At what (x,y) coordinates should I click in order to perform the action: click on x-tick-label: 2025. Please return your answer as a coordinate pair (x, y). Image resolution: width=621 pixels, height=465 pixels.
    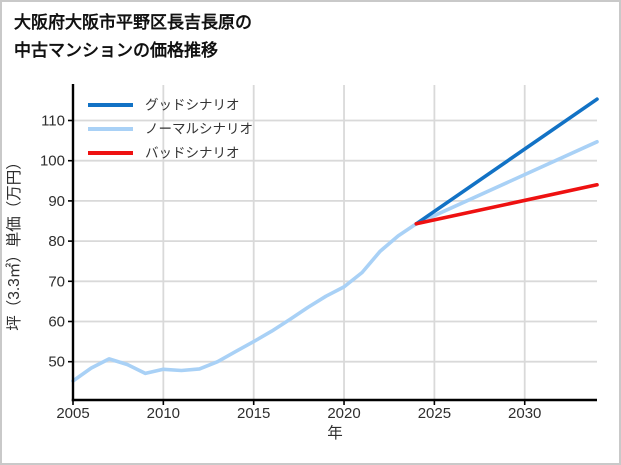
    Looking at the image, I should click on (434, 413).